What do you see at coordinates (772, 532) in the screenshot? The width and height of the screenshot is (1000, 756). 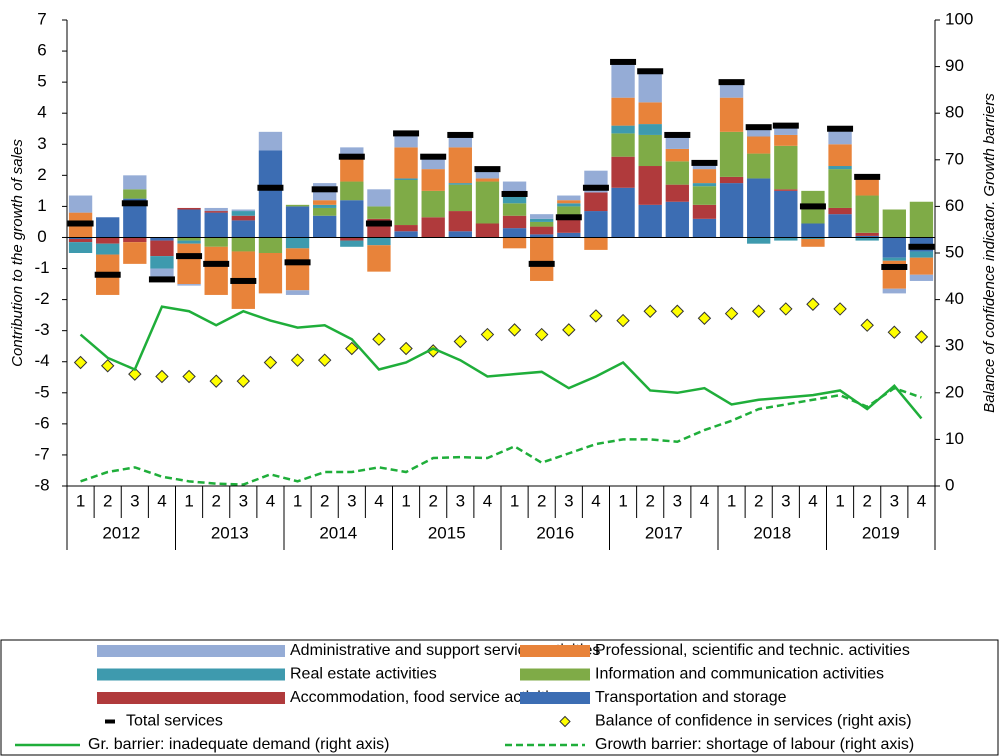 I see `year-label: 2018` at bounding box center [772, 532].